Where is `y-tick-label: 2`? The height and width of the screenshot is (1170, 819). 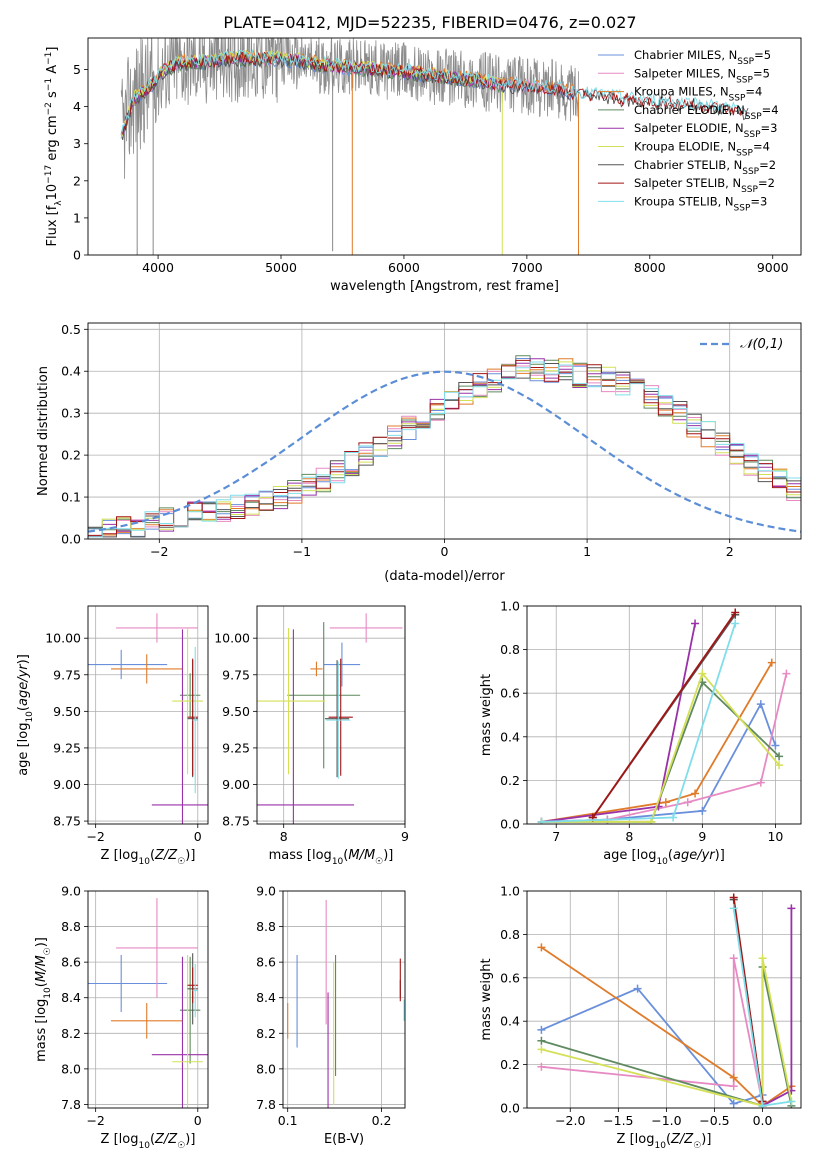
y-tick-label: 2 is located at coordinates (77, 180).